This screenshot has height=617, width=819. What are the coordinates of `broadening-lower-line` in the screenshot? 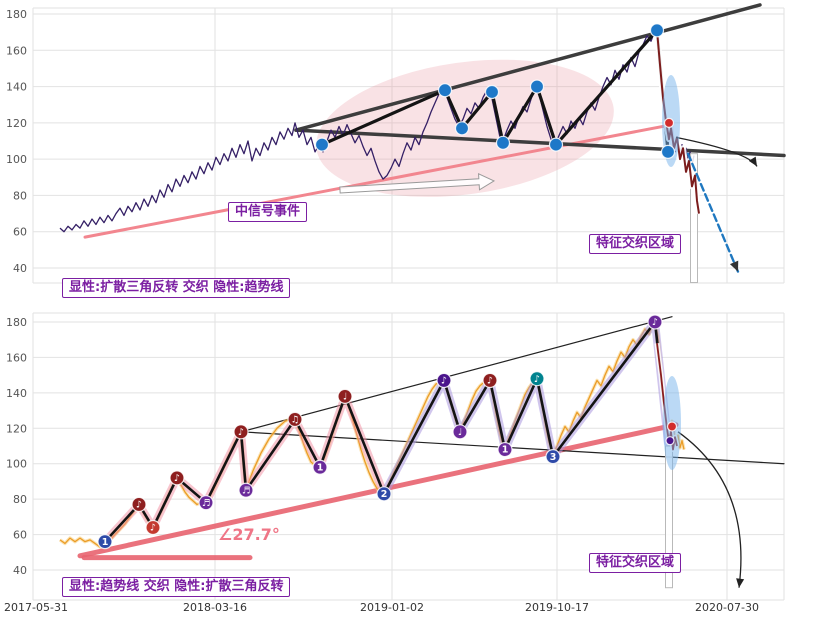 It's located at (540, 143).